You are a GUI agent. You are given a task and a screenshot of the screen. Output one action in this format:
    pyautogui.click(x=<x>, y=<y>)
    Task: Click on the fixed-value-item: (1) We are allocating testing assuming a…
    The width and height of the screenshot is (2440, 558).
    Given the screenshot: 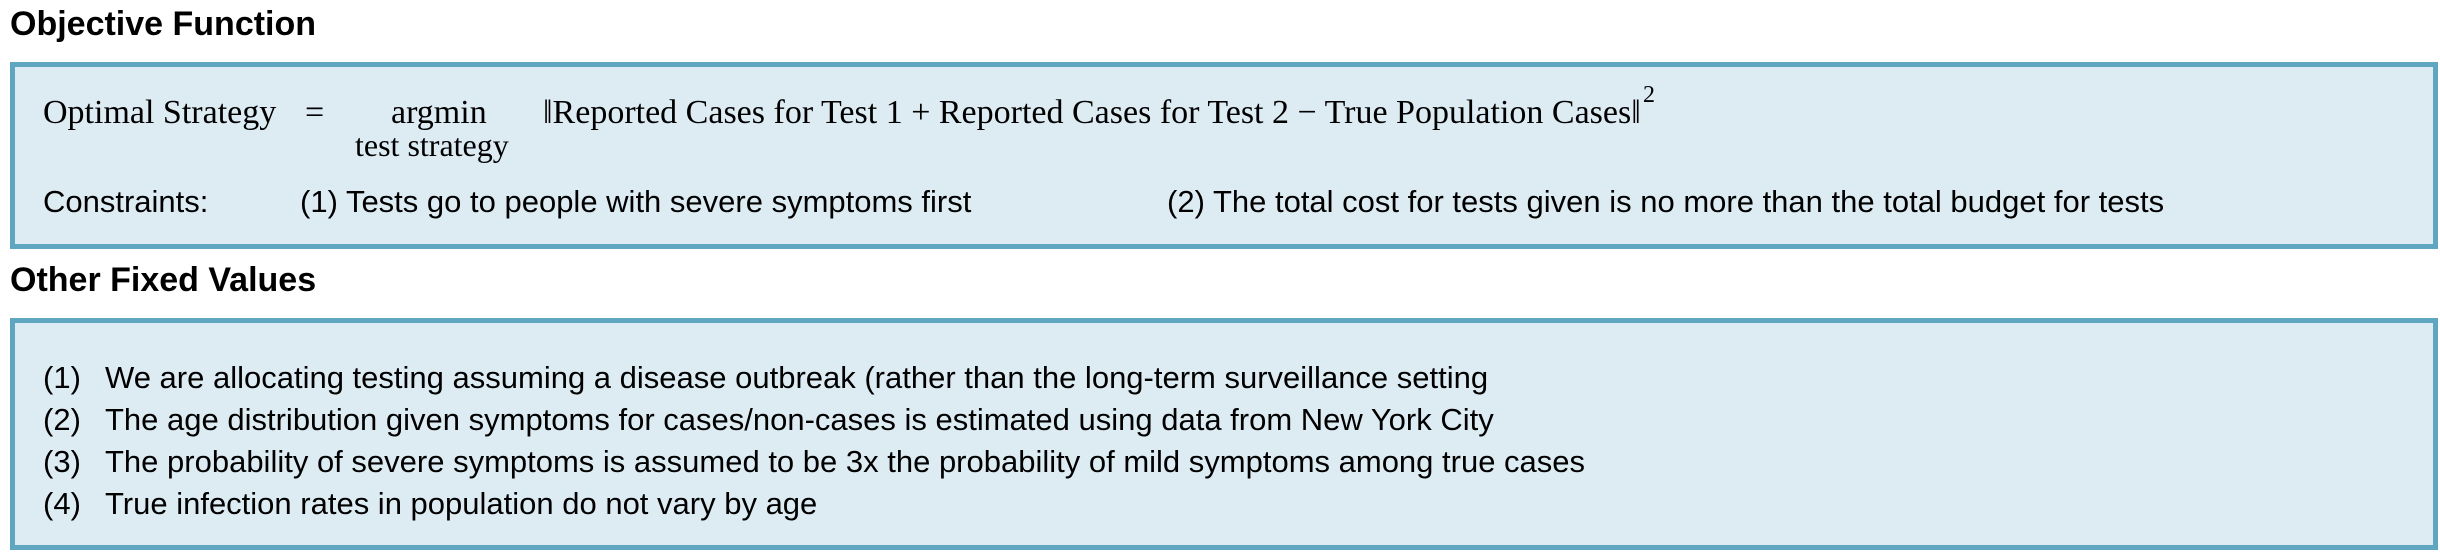 What is the action you would take?
    pyautogui.click(x=814, y=378)
    